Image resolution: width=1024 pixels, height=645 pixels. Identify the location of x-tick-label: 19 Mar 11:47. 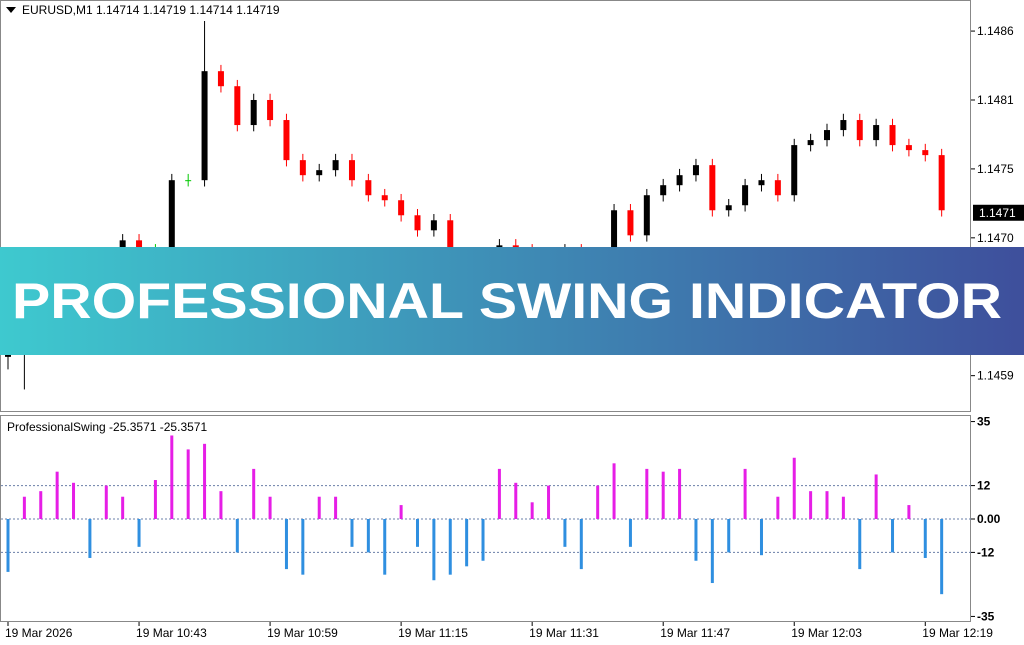
(695, 633).